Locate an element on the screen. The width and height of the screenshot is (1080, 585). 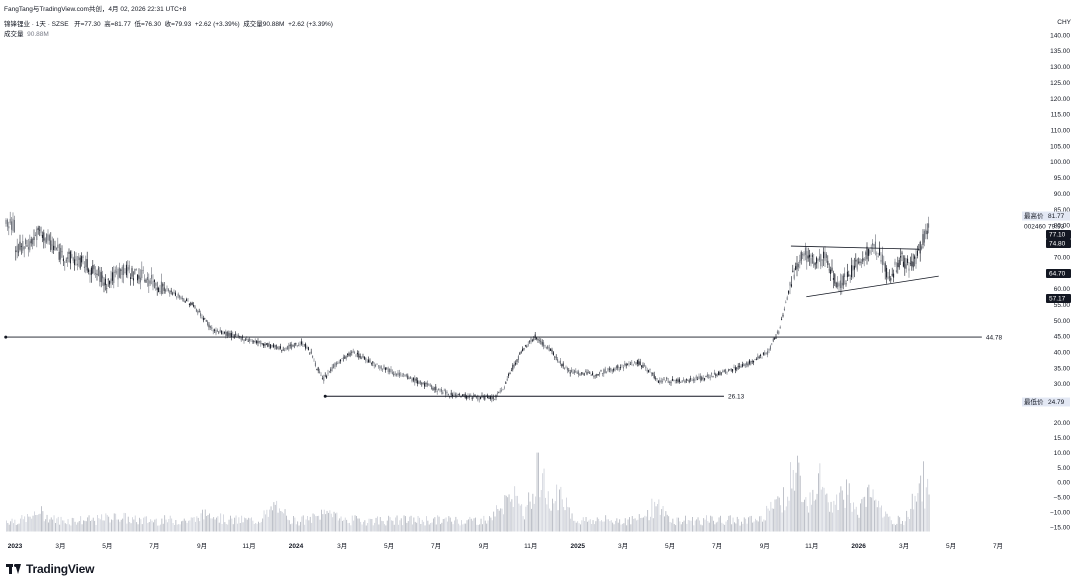
symbol-code: 002460 is located at coordinates (1035, 227).